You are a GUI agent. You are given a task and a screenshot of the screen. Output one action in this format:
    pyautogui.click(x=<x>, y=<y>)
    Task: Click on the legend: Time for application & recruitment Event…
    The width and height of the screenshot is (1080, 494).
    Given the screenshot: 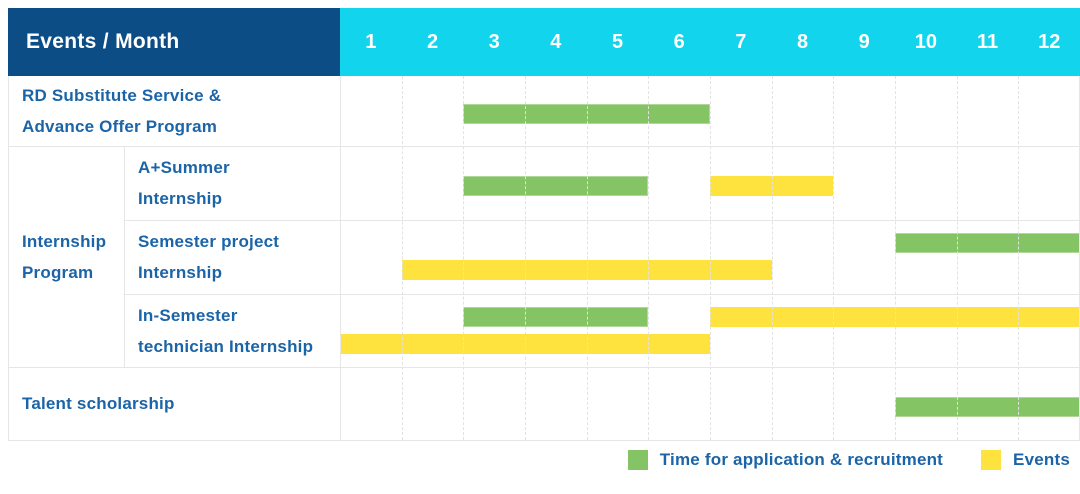 What is the action you would take?
    pyautogui.click(x=848, y=460)
    